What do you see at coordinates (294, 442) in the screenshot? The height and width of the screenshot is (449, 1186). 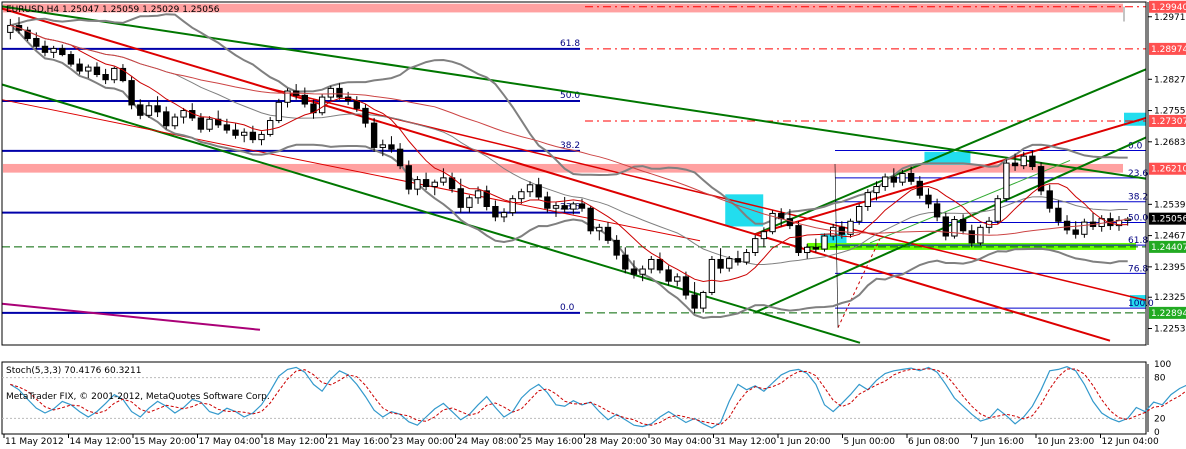 I see `time-tick-label: 18 May 12:00` at bounding box center [294, 442].